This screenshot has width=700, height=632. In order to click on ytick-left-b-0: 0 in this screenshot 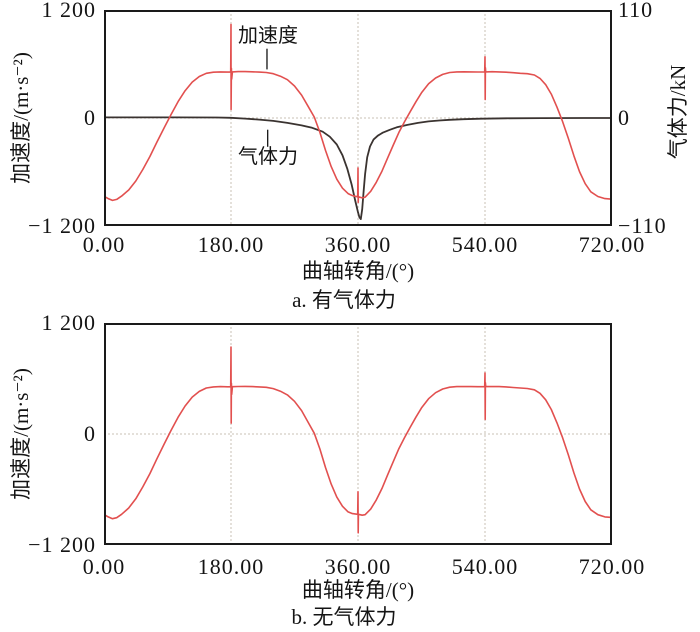, I will do `click(90, 433)`.